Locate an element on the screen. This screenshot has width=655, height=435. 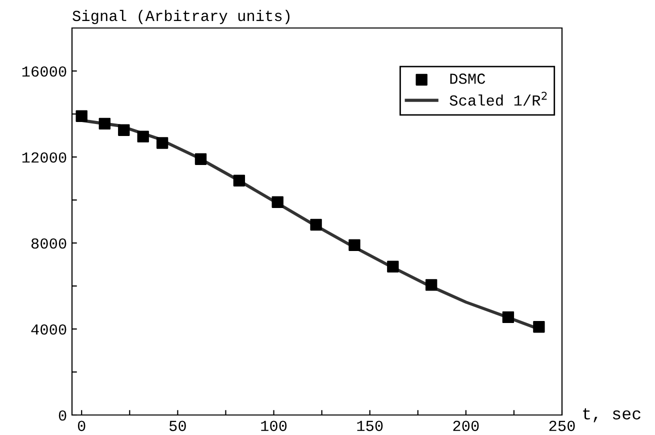
x-tick-label: 50 is located at coordinates (177, 426).